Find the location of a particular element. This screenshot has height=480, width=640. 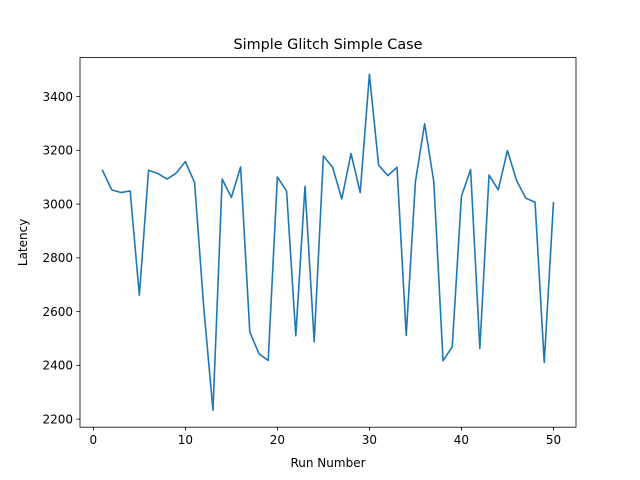

x-tick-label: 20 is located at coordinates (277, 440).